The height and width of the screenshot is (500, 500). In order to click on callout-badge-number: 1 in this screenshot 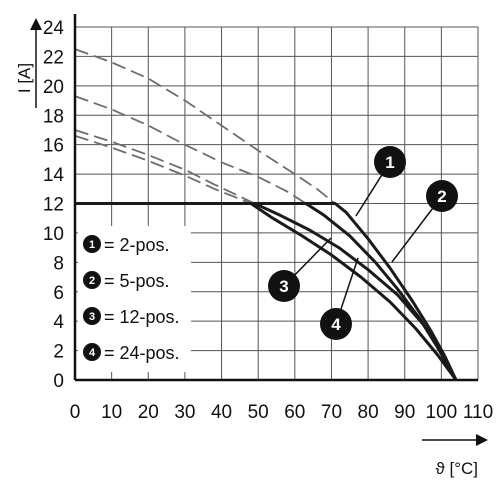, I will do `click(389, 162)`.